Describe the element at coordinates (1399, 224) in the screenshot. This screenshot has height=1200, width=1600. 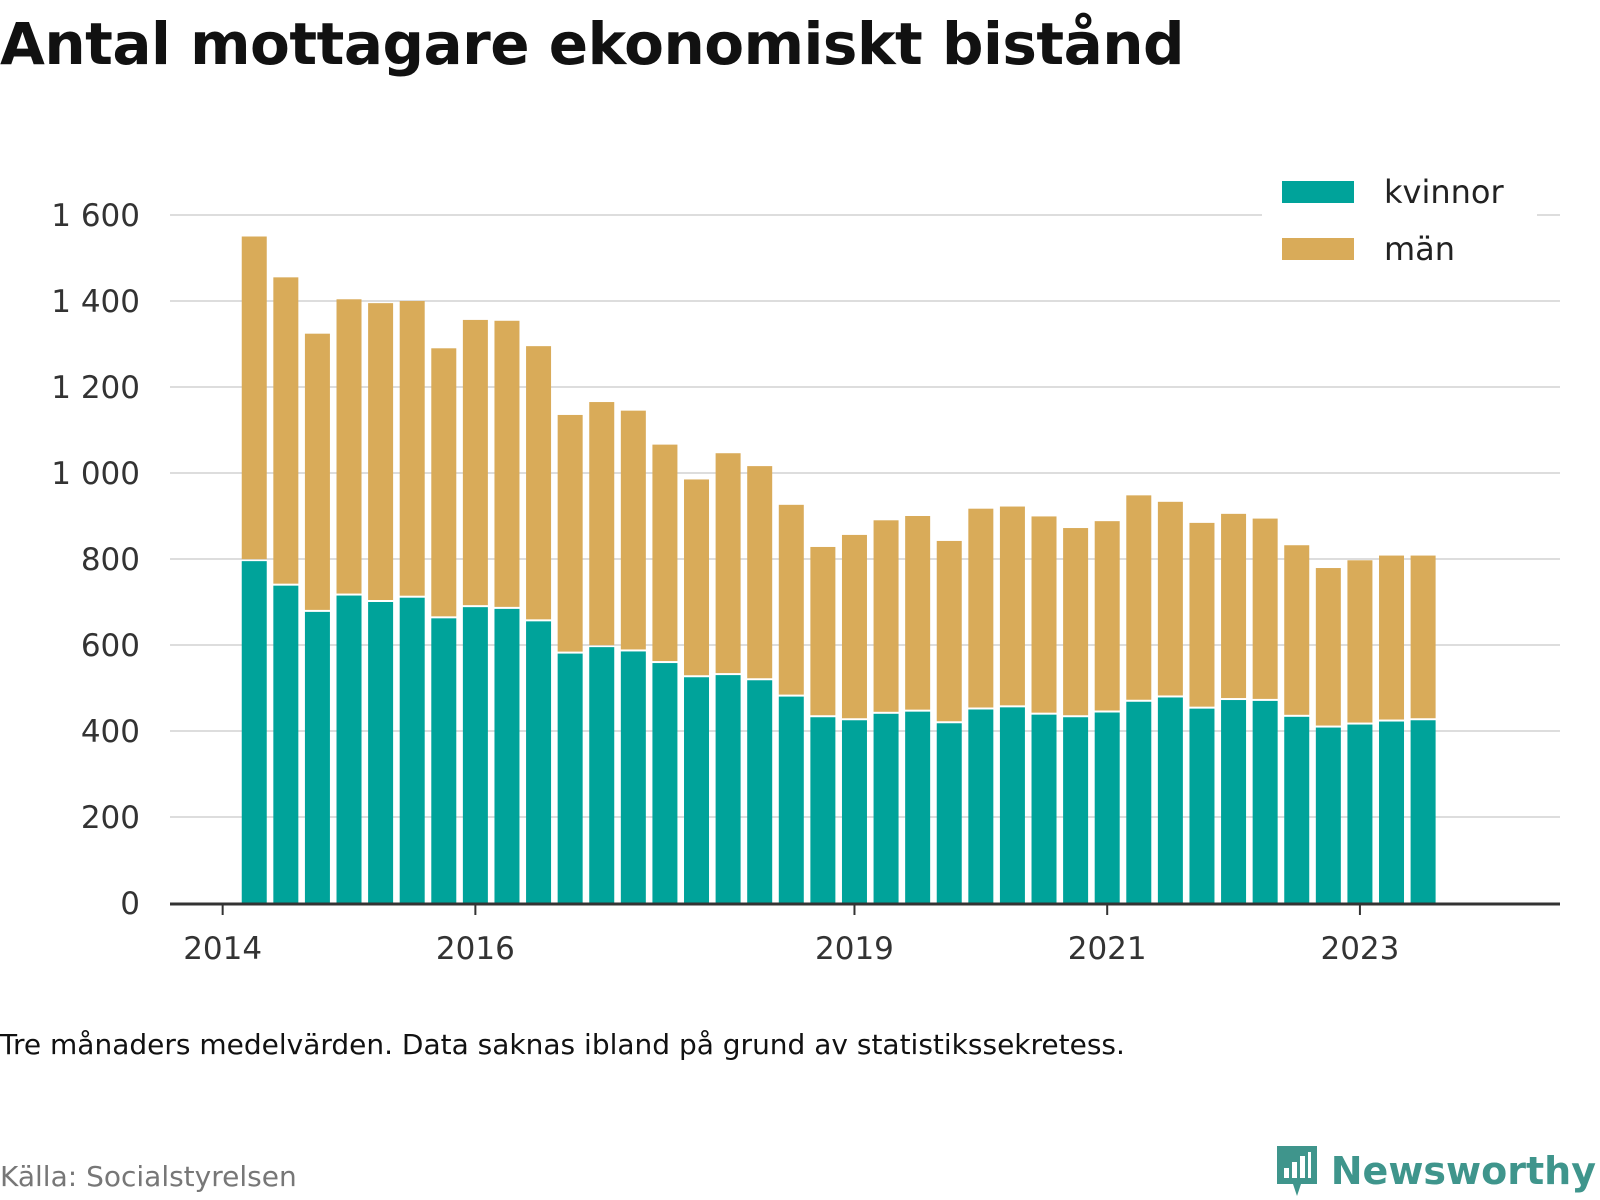
I see `legend: kvinnor män` at that location.